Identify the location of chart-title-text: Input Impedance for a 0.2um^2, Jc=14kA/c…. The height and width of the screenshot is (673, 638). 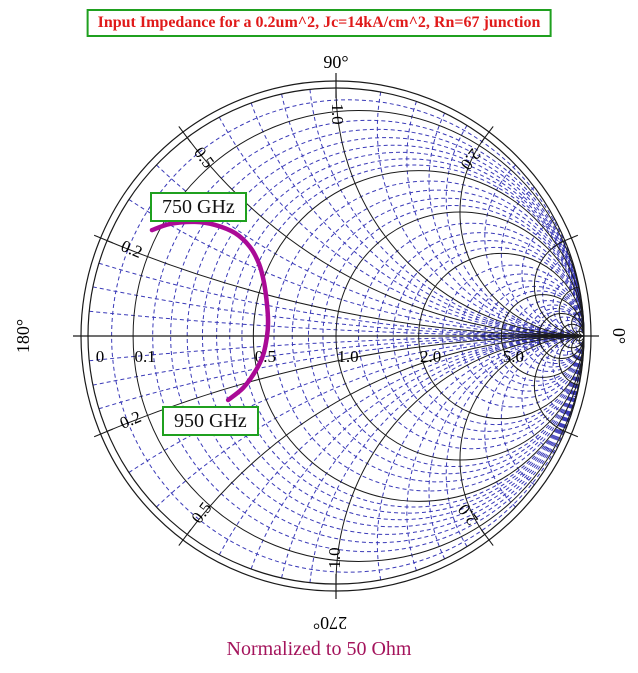
(319, 22).